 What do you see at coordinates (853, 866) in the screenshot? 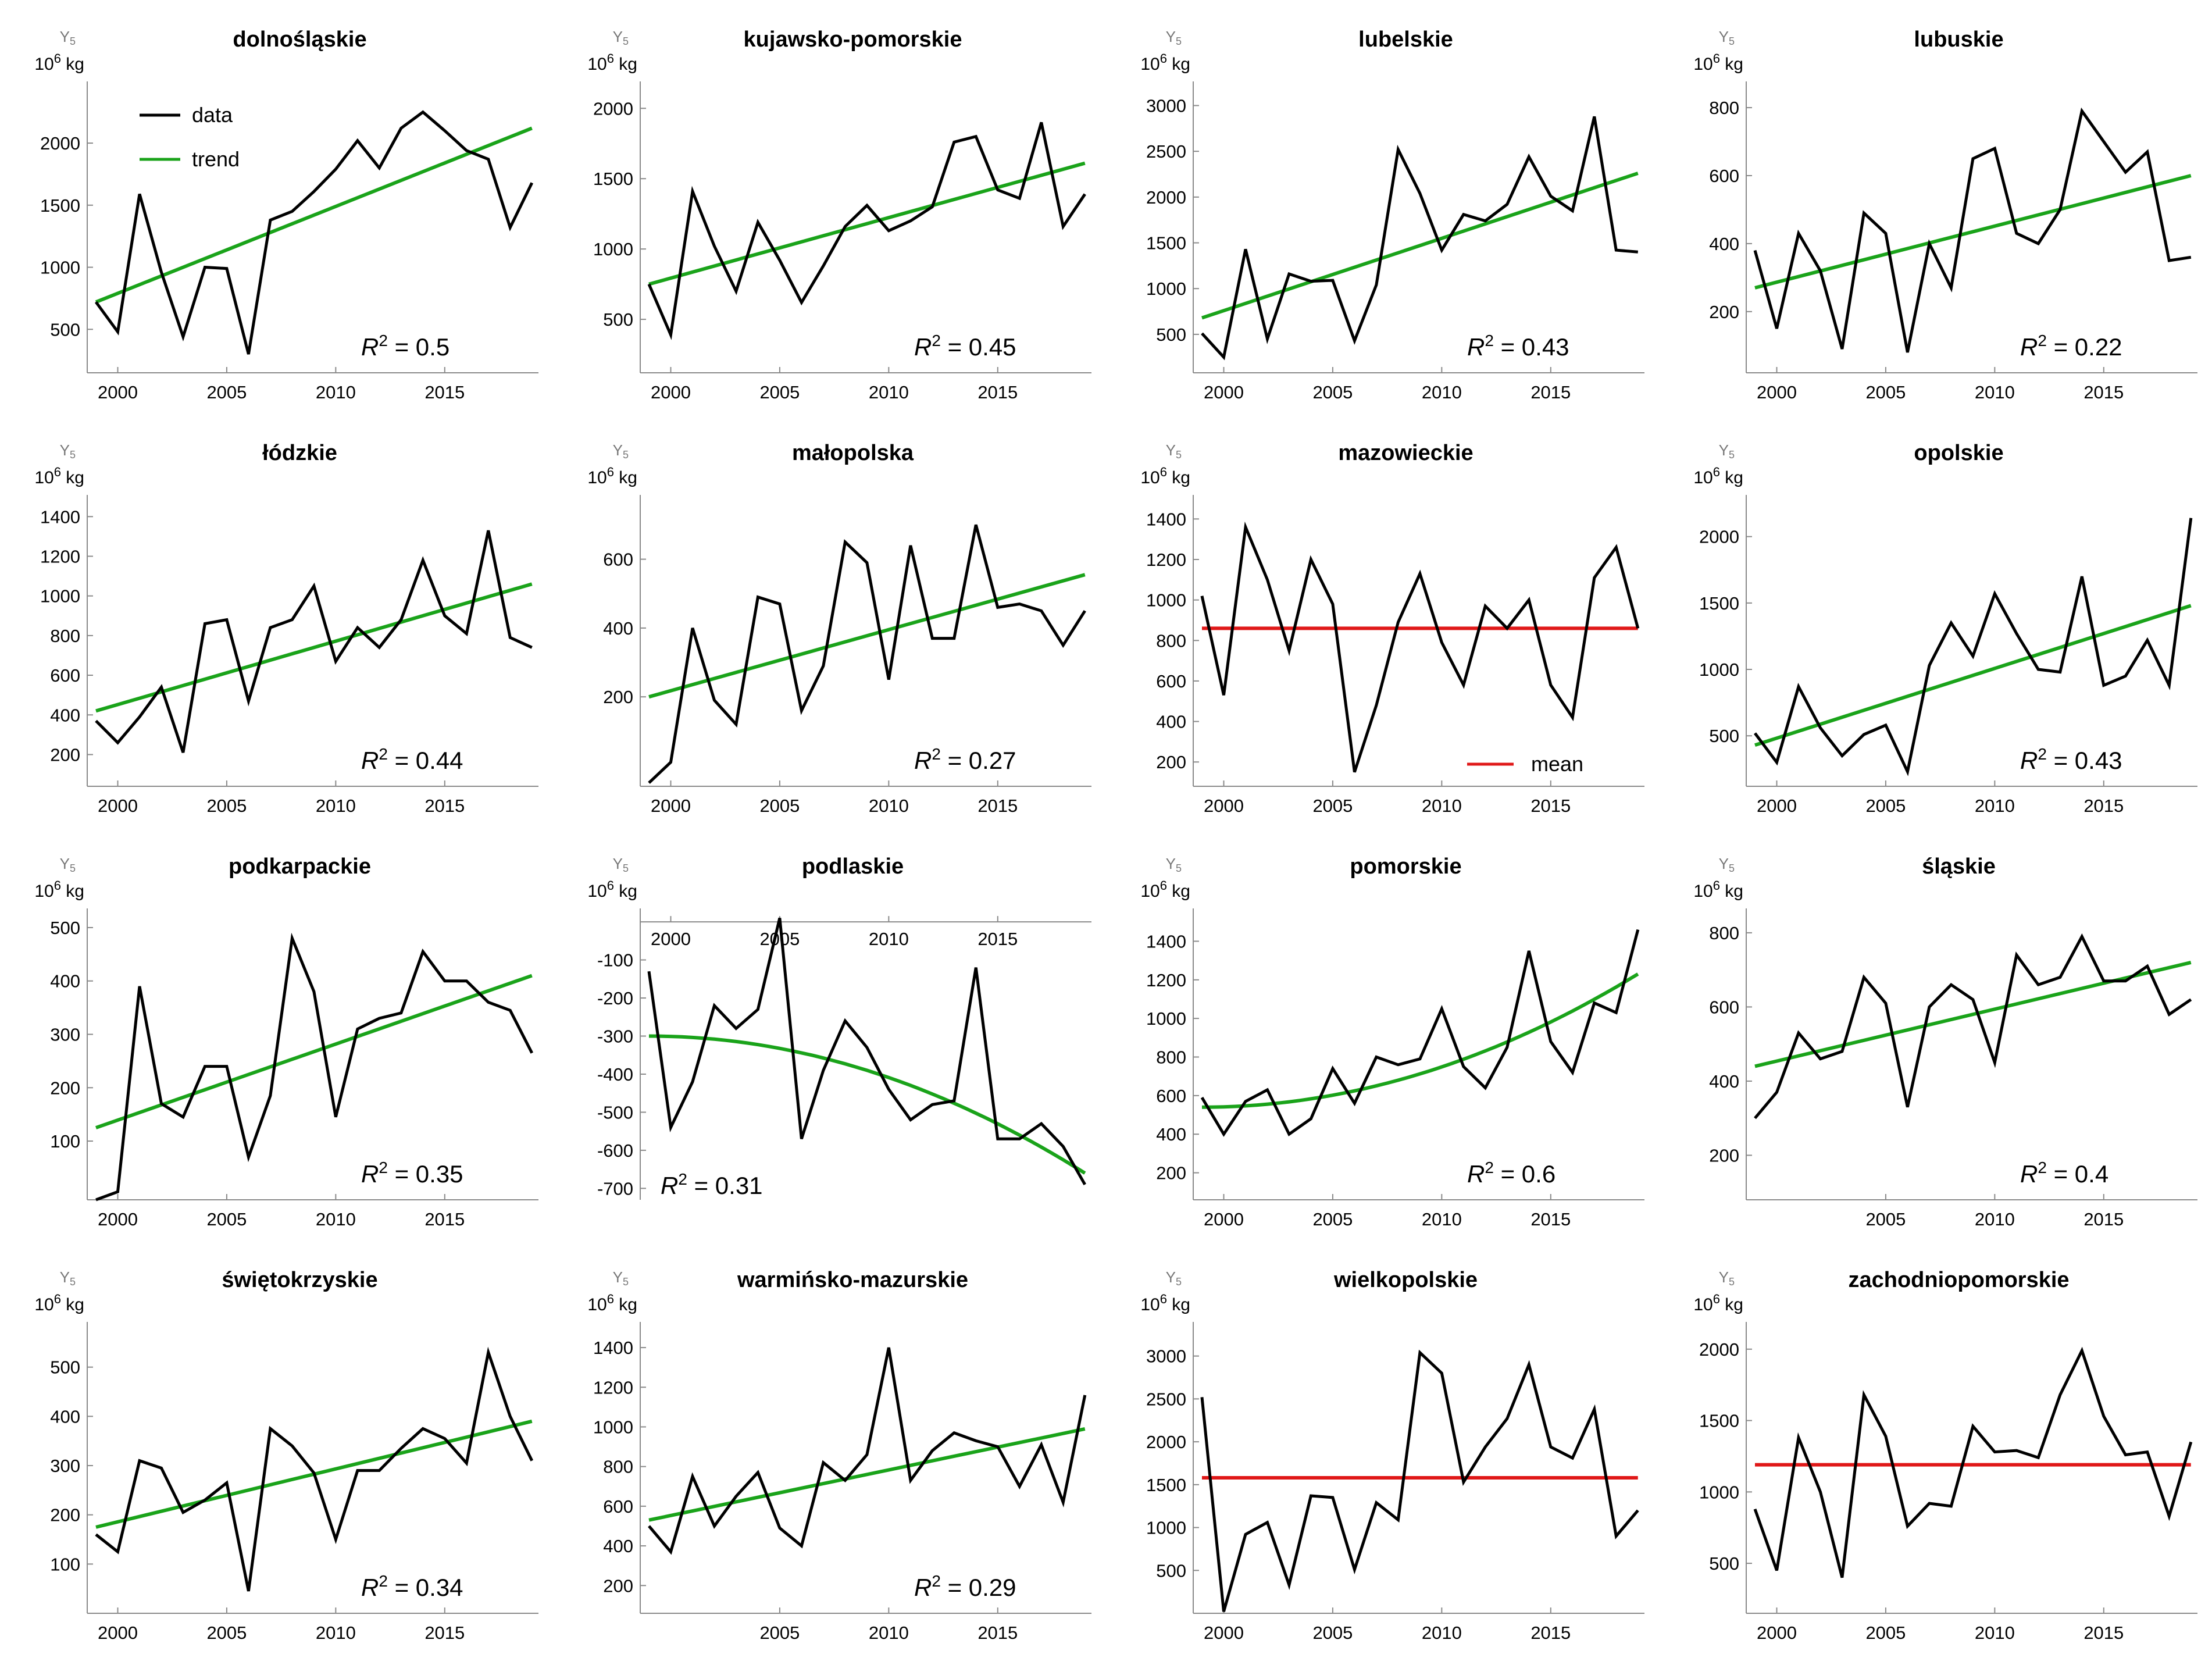
I see `panel-title: podlaskie` at bounding box center [853, 866].